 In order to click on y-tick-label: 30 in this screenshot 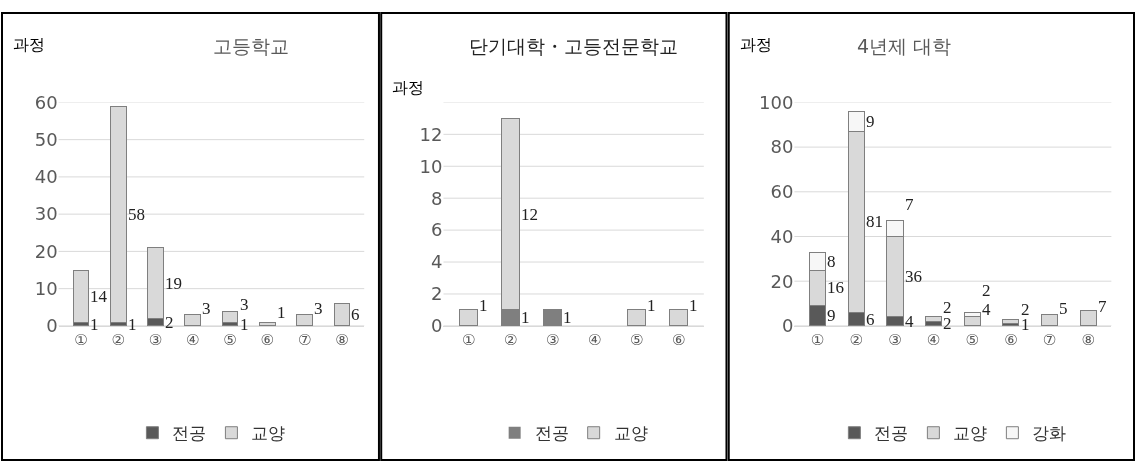, I will do `click(46, 214)`.